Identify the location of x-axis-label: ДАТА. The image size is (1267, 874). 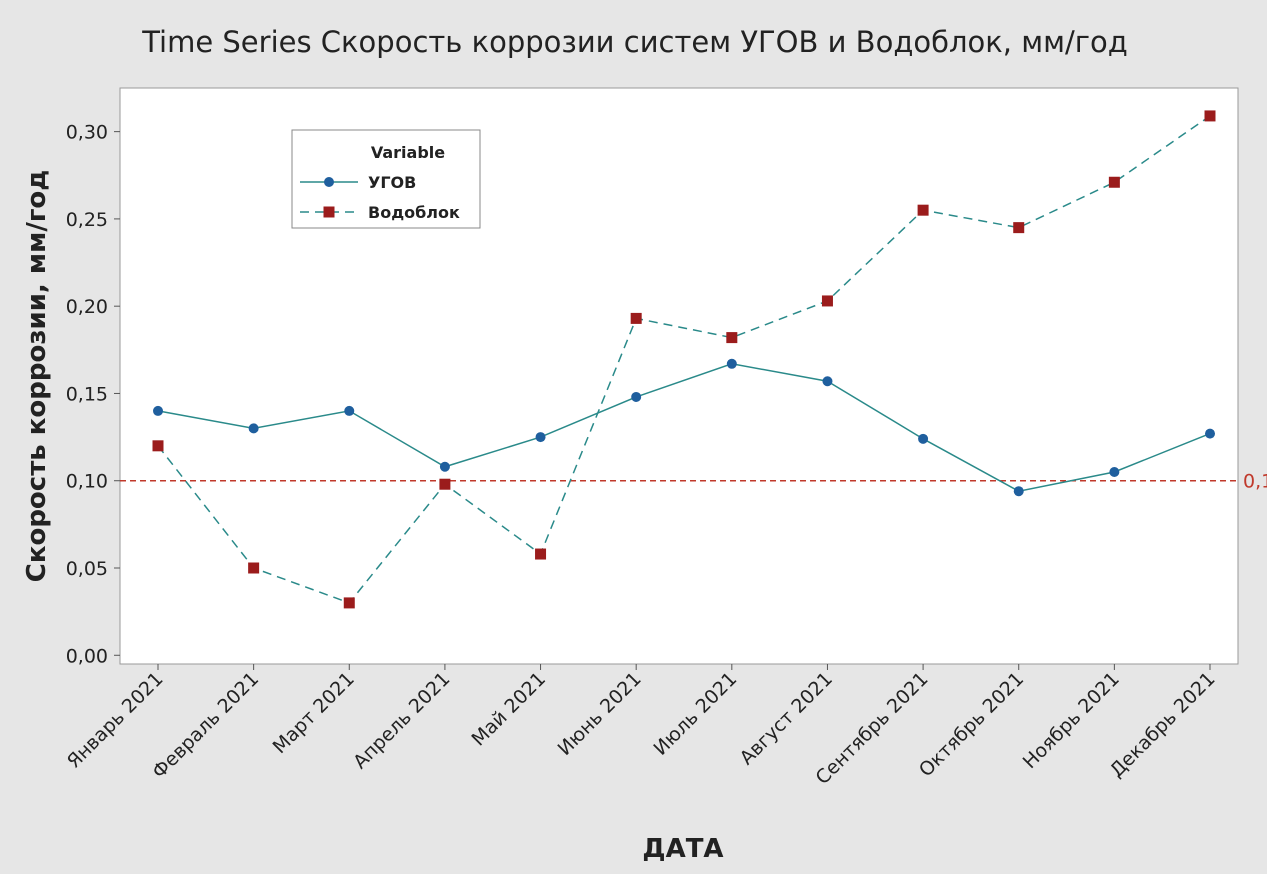
(682, 849).